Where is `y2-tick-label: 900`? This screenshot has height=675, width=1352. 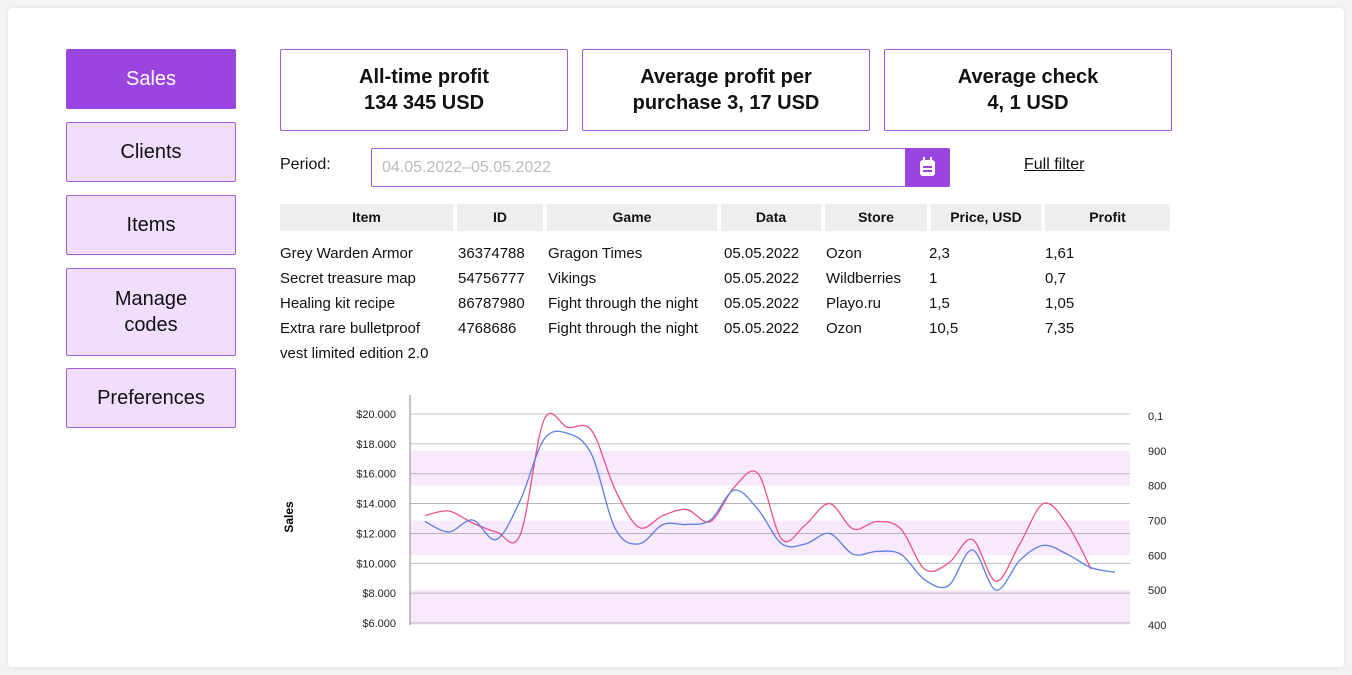 y2-tick-label: 900 is located at coordinates (1157, 452).